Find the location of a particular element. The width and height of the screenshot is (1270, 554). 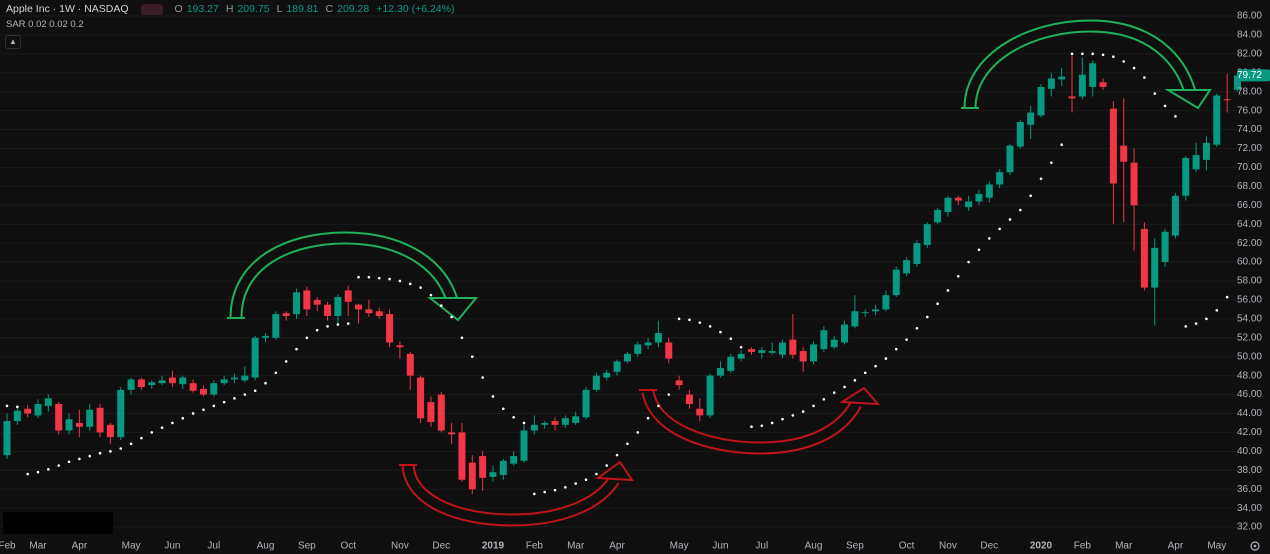

y-tick-label: 60.00 is located at coordinates (1249, 262).